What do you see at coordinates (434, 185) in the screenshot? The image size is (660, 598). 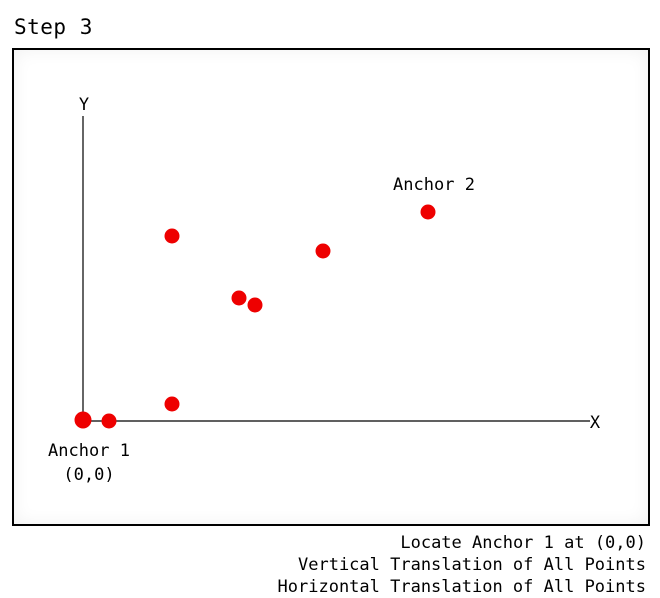 I see `anchor2-label: Anchor 2` at bounding box center [434, 185].